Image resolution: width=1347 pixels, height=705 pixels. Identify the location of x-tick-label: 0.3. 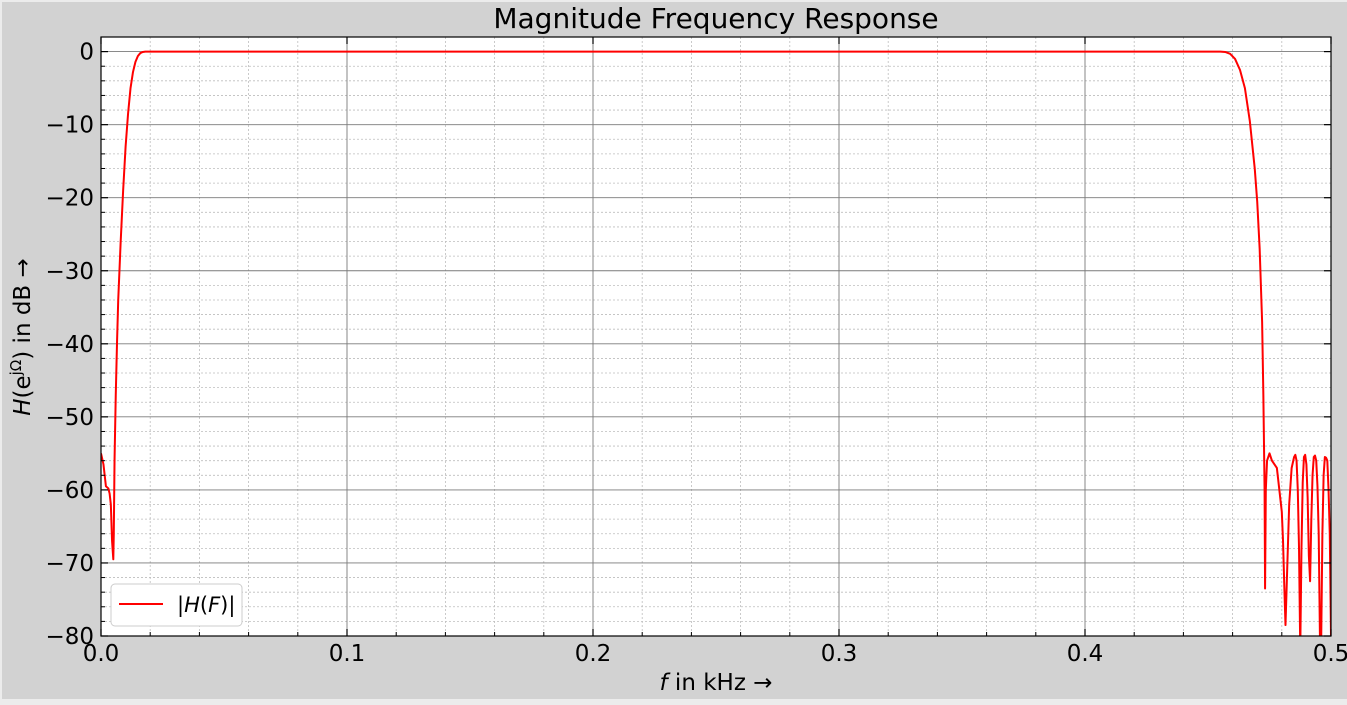
(839, 654).